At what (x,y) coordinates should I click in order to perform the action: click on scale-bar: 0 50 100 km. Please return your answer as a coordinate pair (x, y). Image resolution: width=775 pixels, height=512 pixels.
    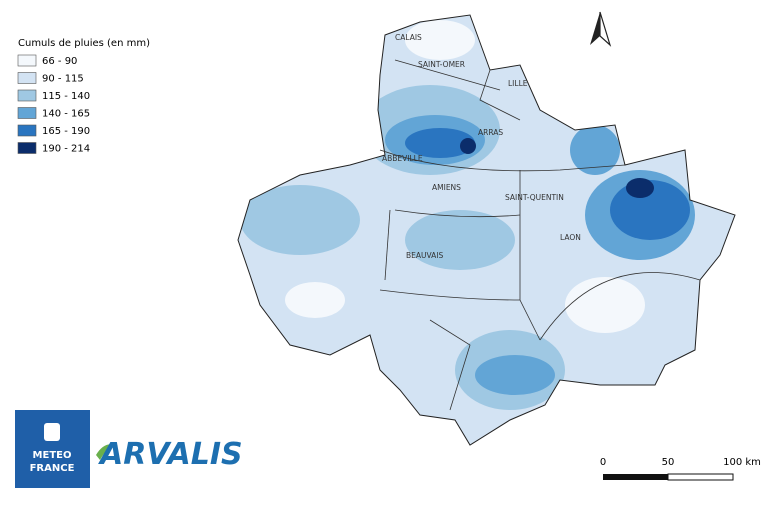
    Looking at the image, I should click on (680, 469).